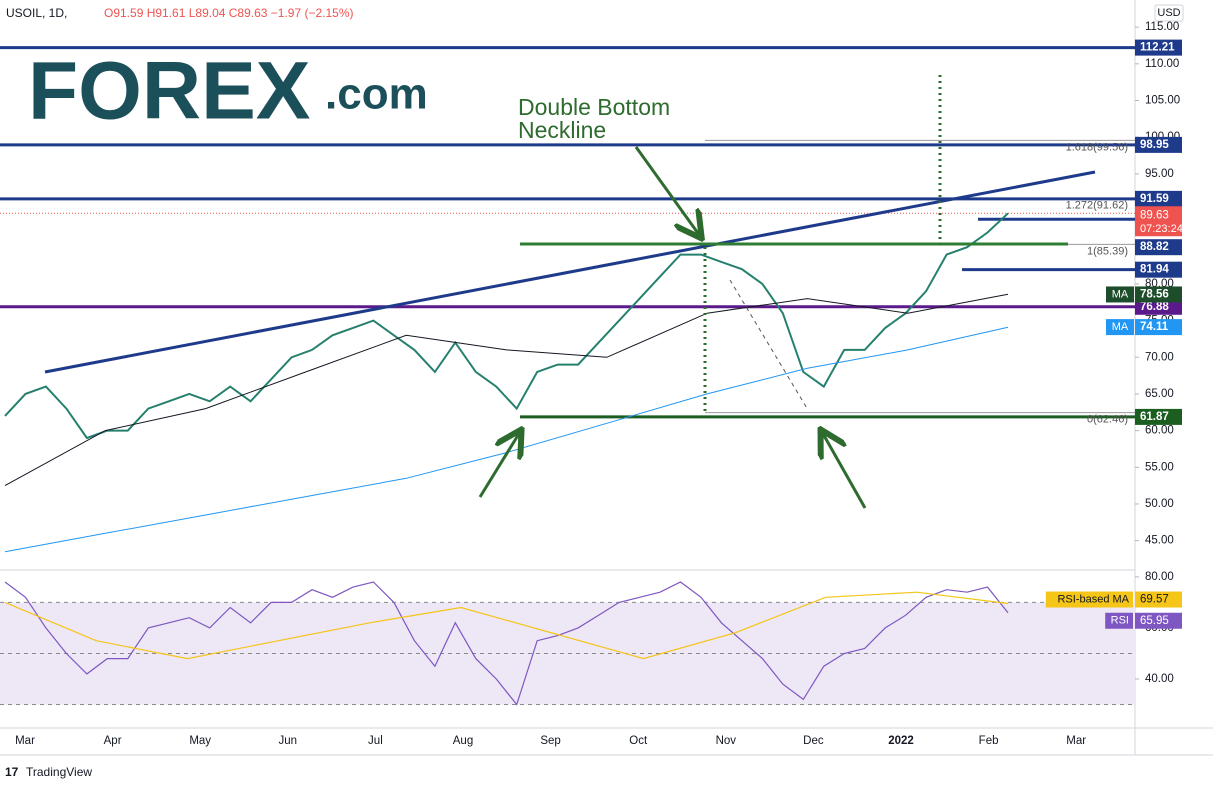 Image resolution: width=1213 pixels, height=790 pixels. Describe the element at coordinates (113, 741) in the screenshot. I see `x-tick-label: Apr` at that location.